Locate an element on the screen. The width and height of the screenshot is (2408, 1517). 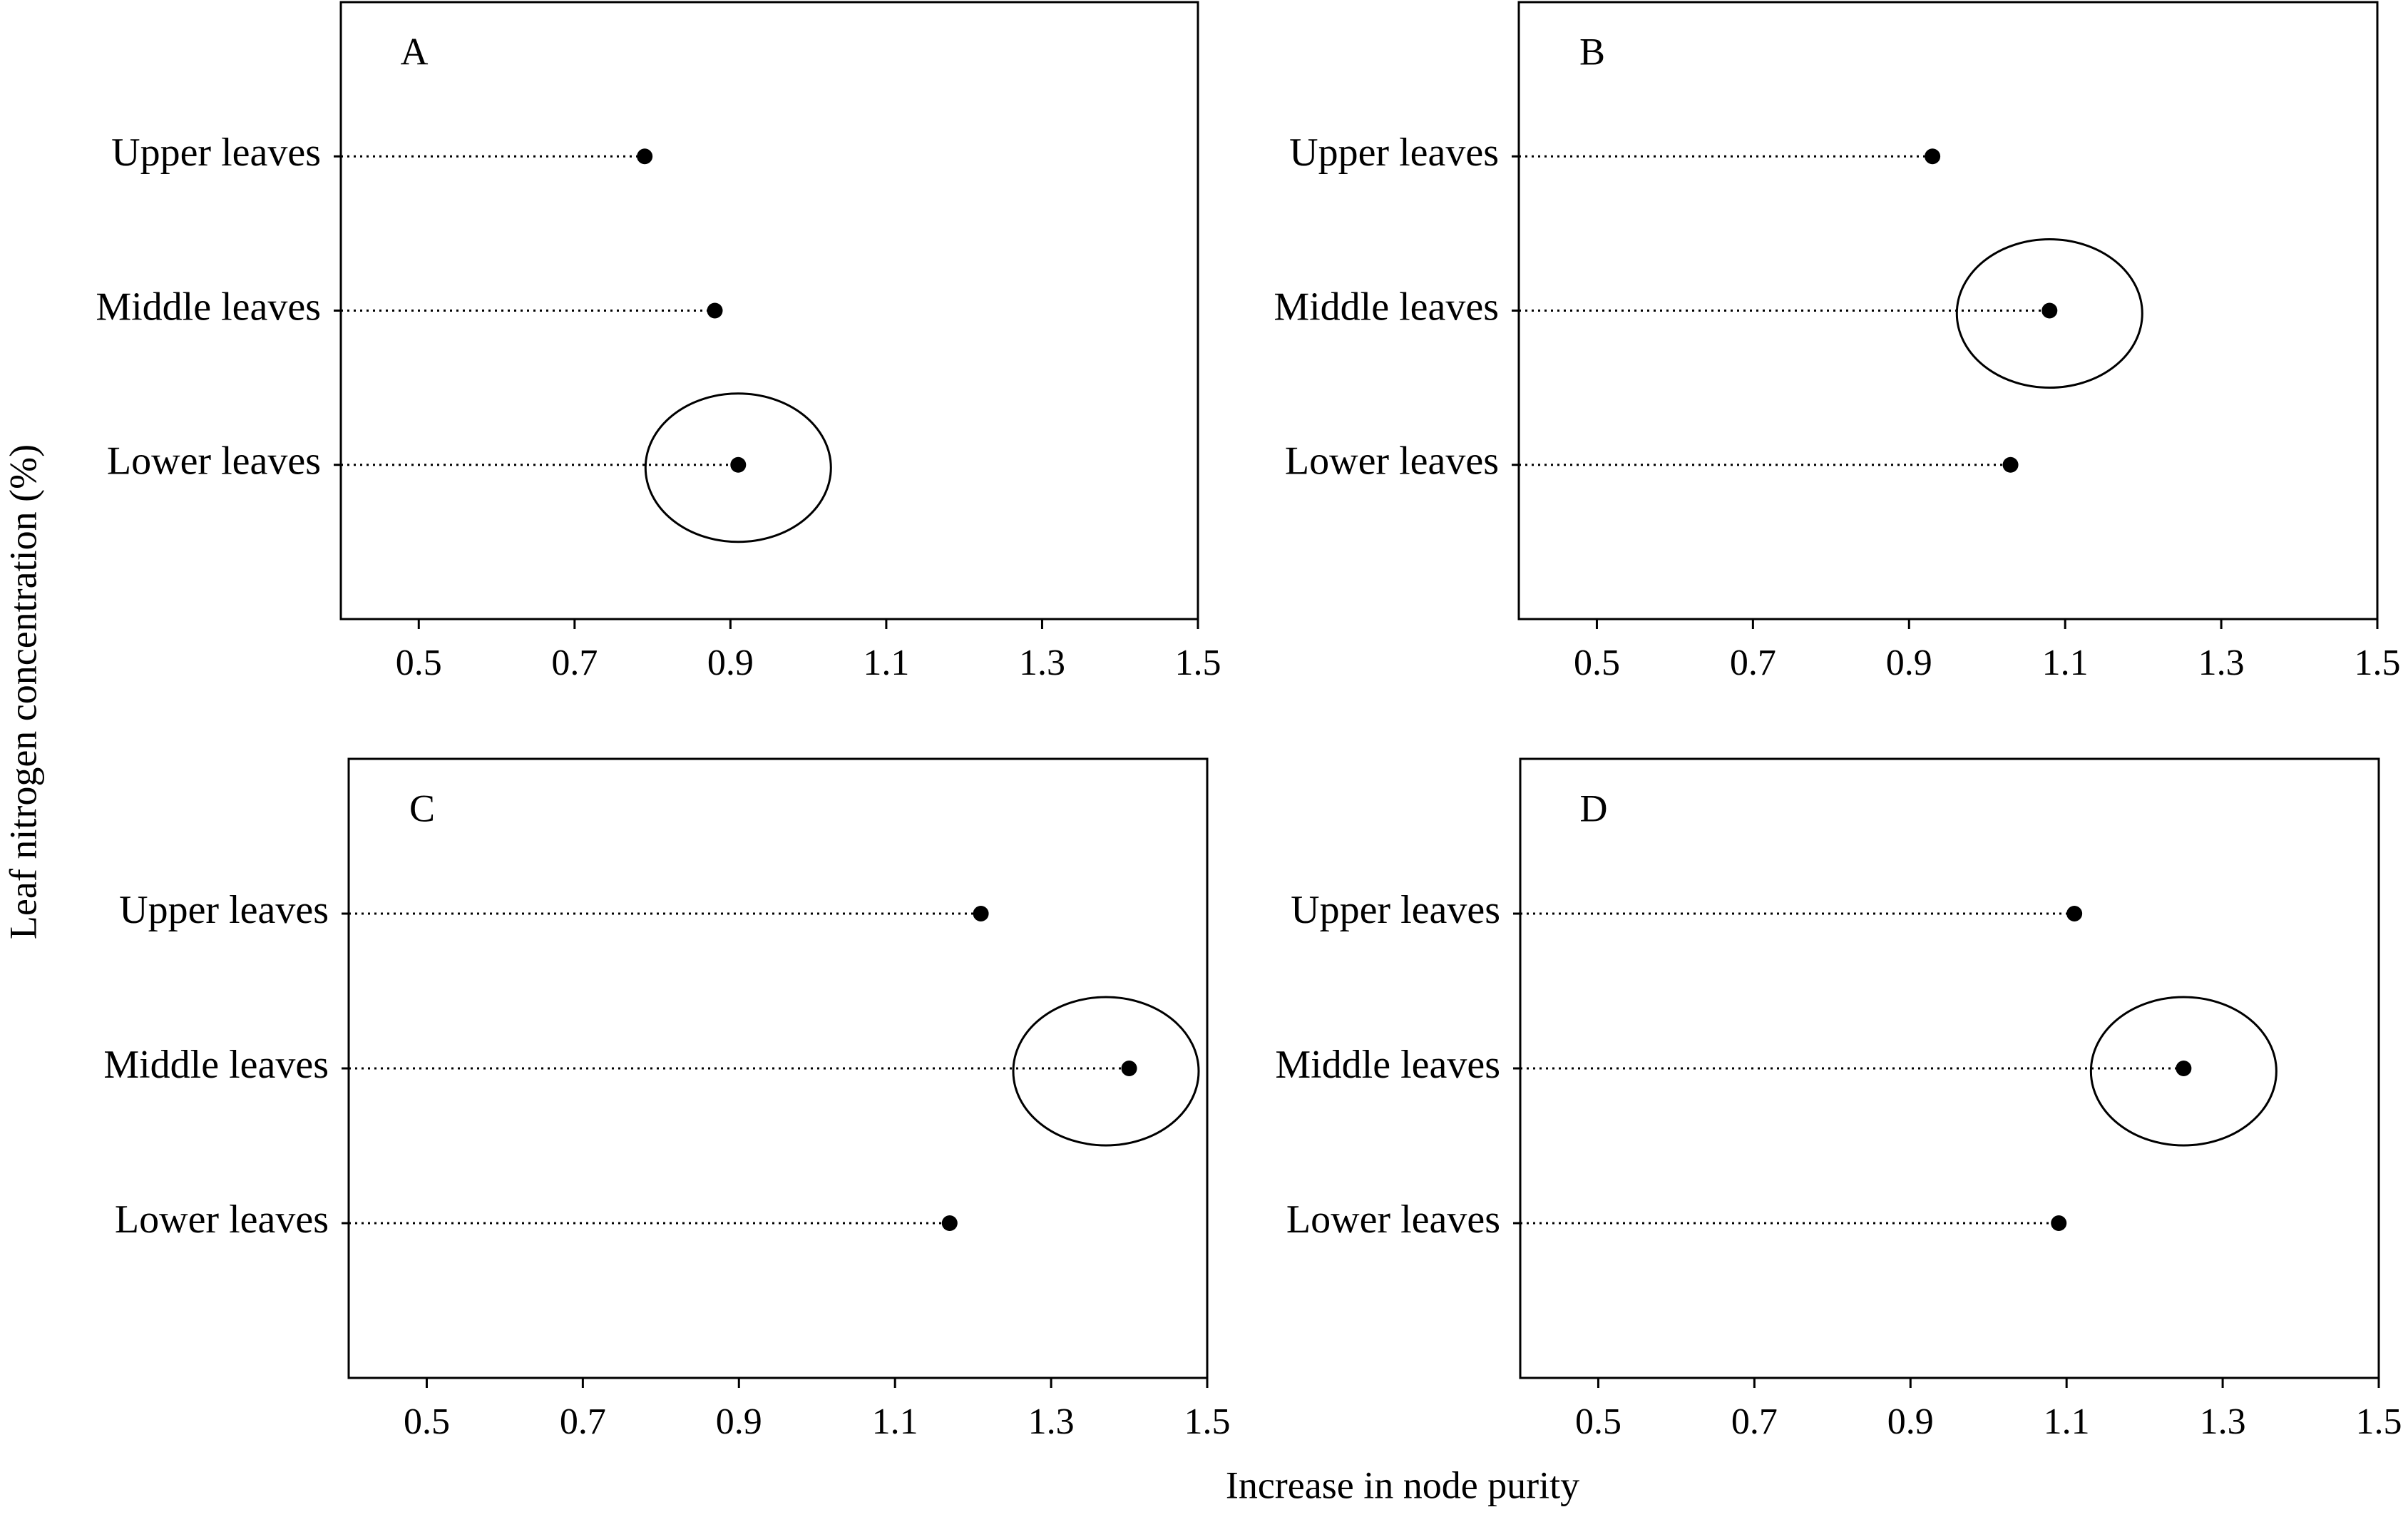
x-axis-label: Increase in node purity is located at coordinates (1402, 1485).